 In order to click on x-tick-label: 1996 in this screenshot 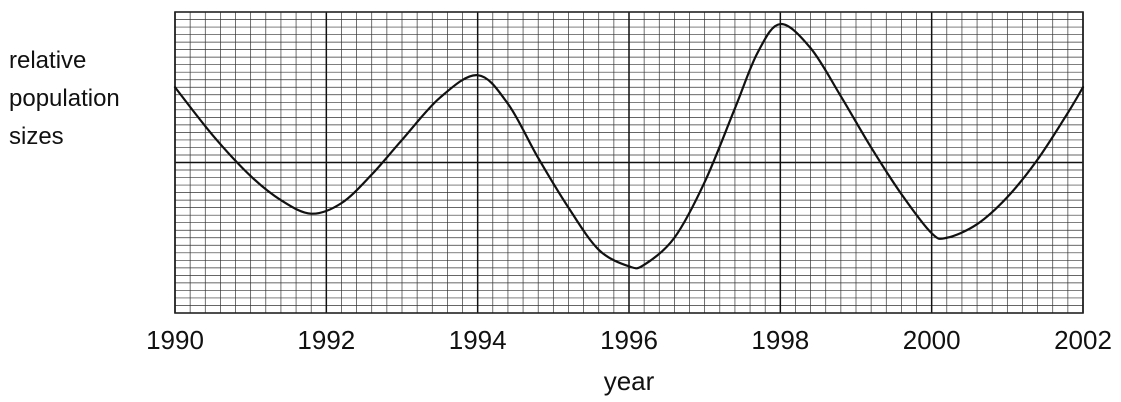, I will do `click(629, 340)`.